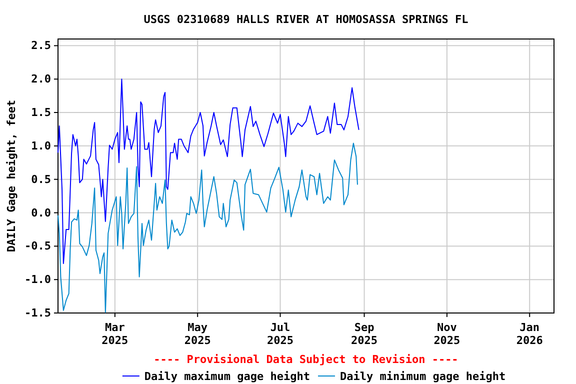 The height and width of the screenshot is (384, 576). Describe the element at coordinates (41, 45) in the screenshot. I see `y-tick-label: 2.5` at that location.